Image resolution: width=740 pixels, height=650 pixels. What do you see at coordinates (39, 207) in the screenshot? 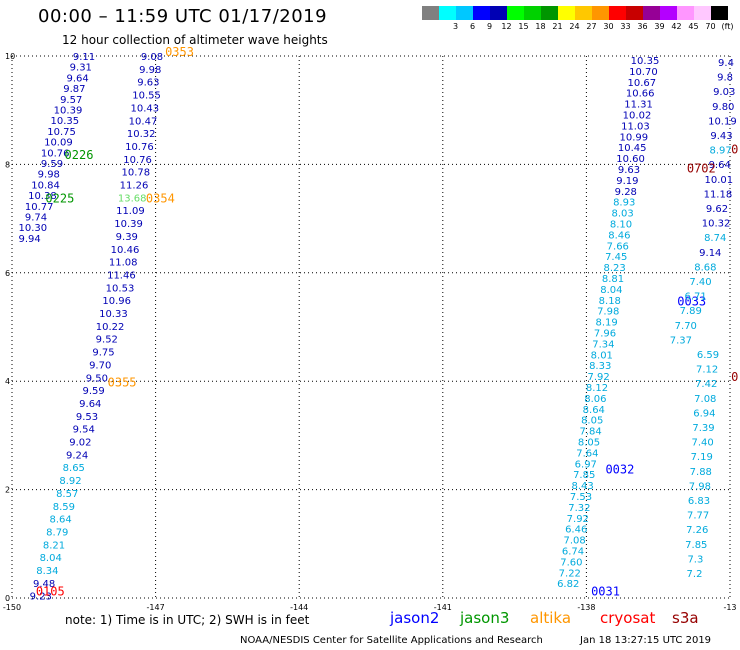
I see `swh-value-label: 10.77` at bounding box center [39, 207].